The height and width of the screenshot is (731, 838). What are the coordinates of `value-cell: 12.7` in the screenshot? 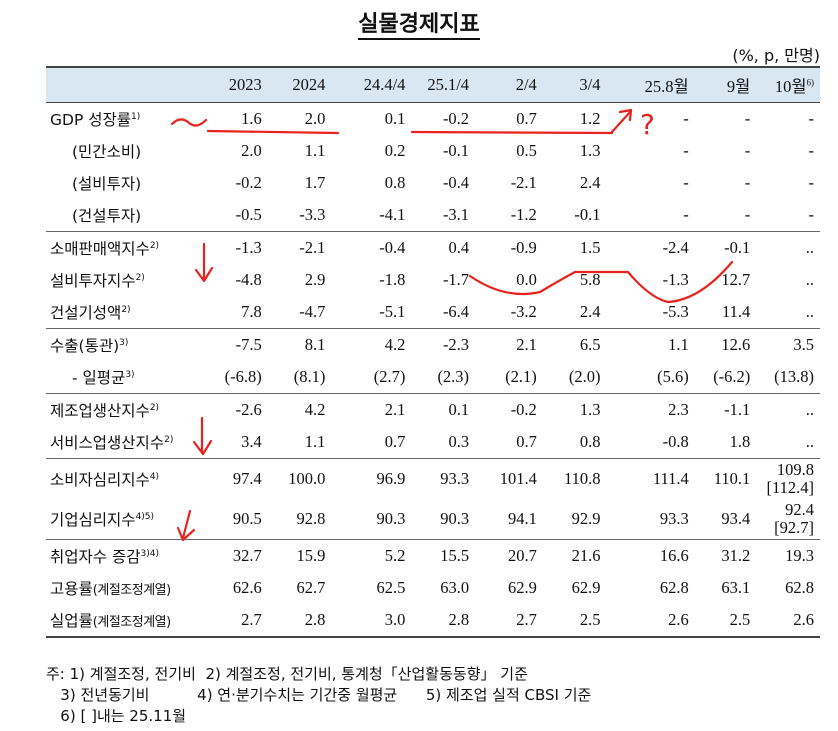 It's located at (736, 279).